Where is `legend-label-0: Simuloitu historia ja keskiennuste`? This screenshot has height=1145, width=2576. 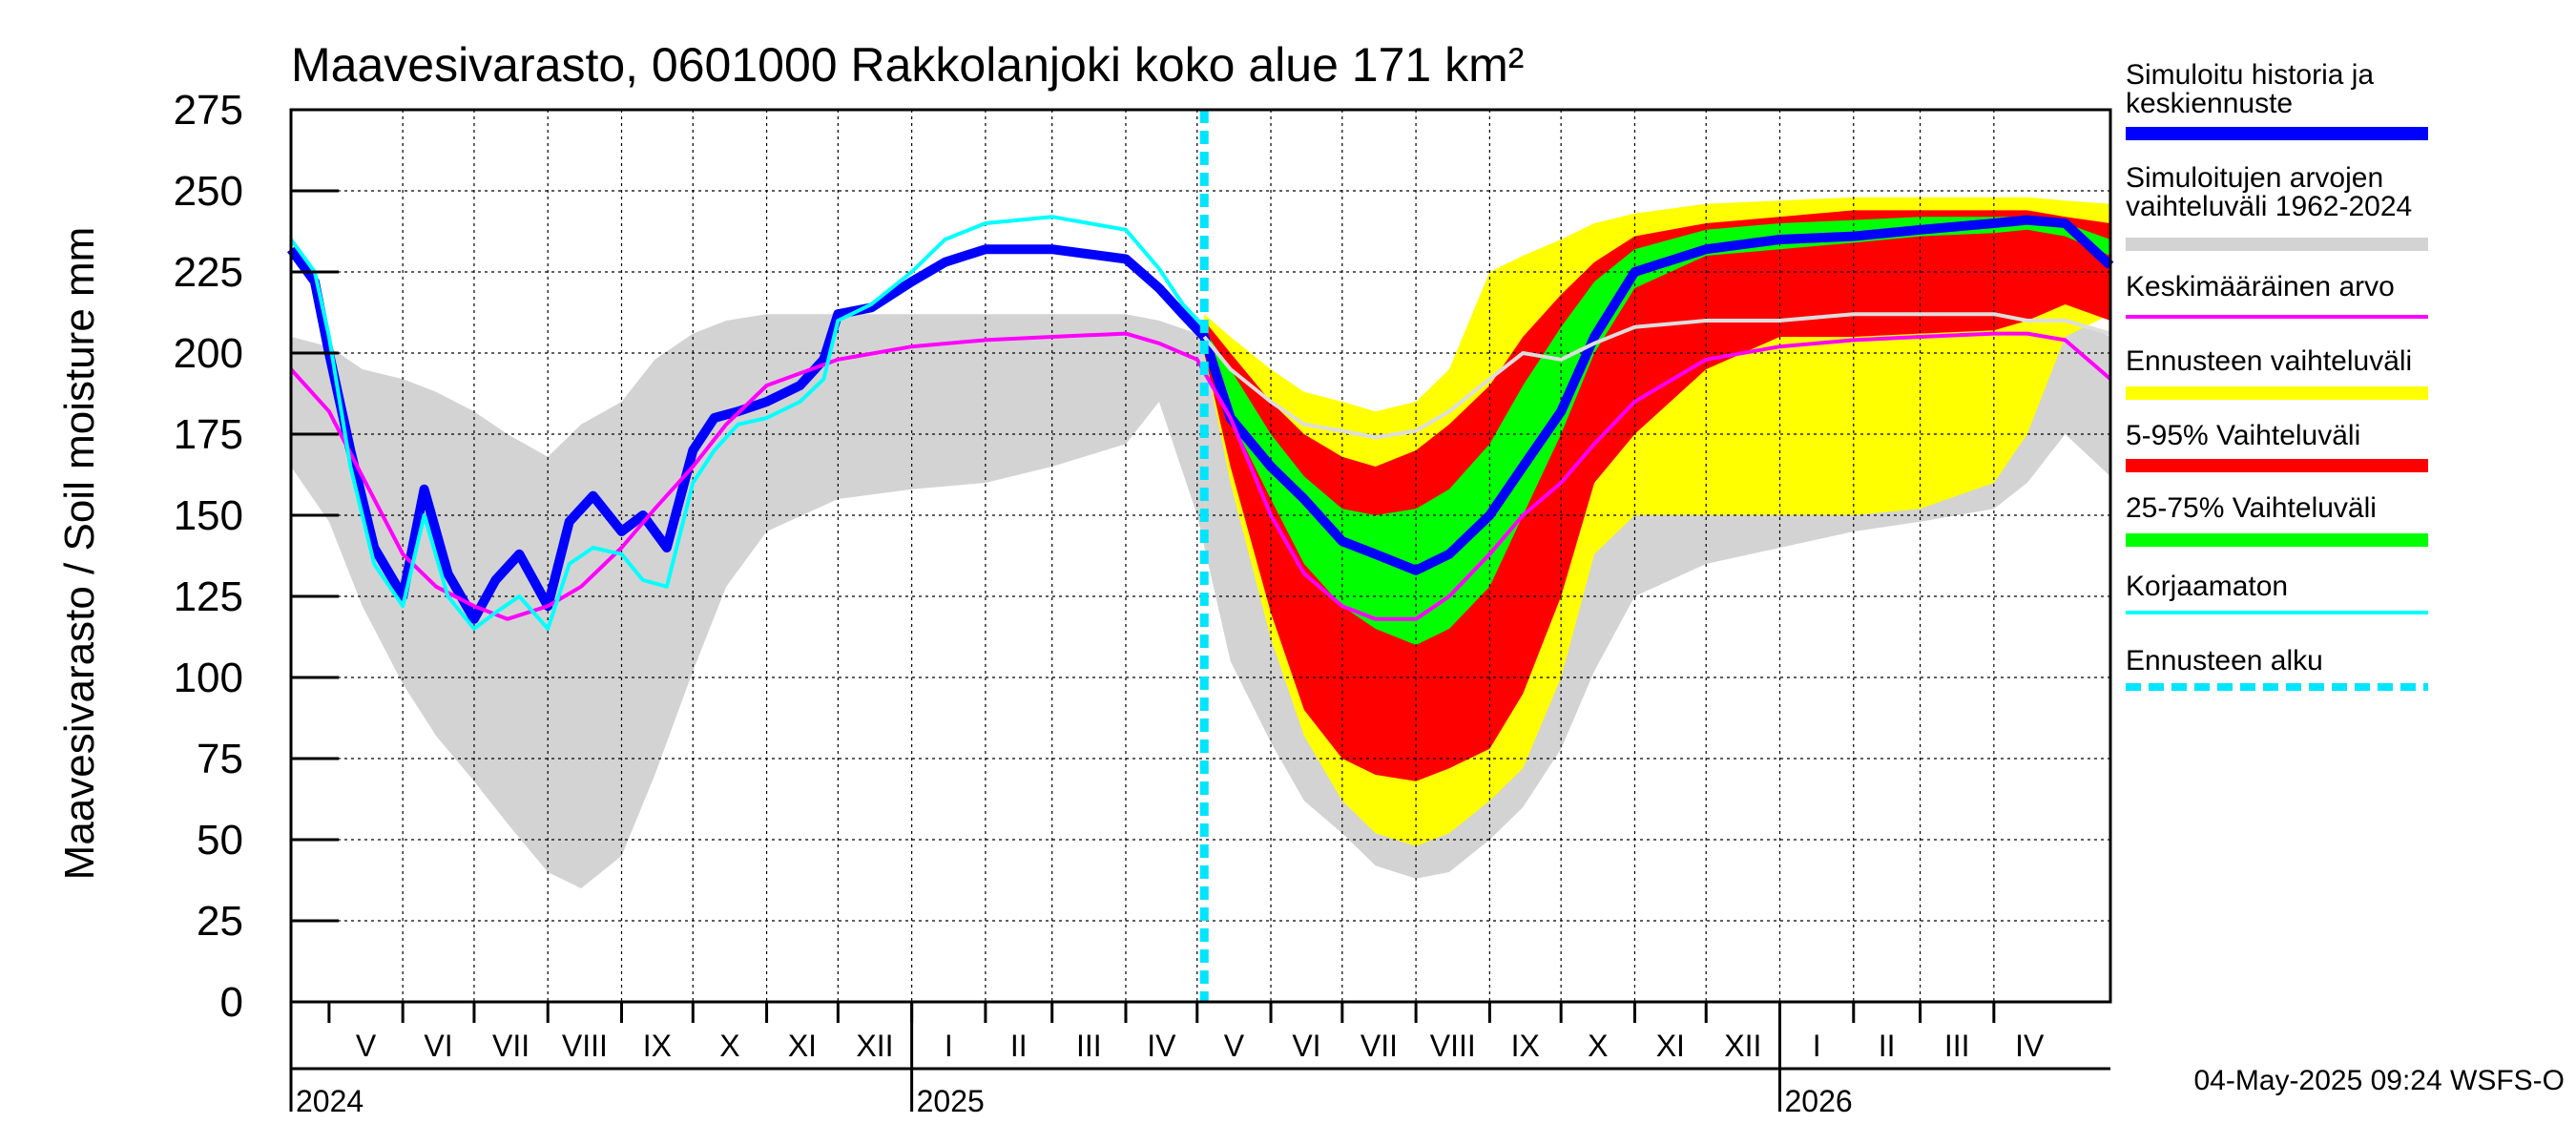 legend-label-0: Simuloitu historia ja keskiennuste is located at coordinates (2250, 89).